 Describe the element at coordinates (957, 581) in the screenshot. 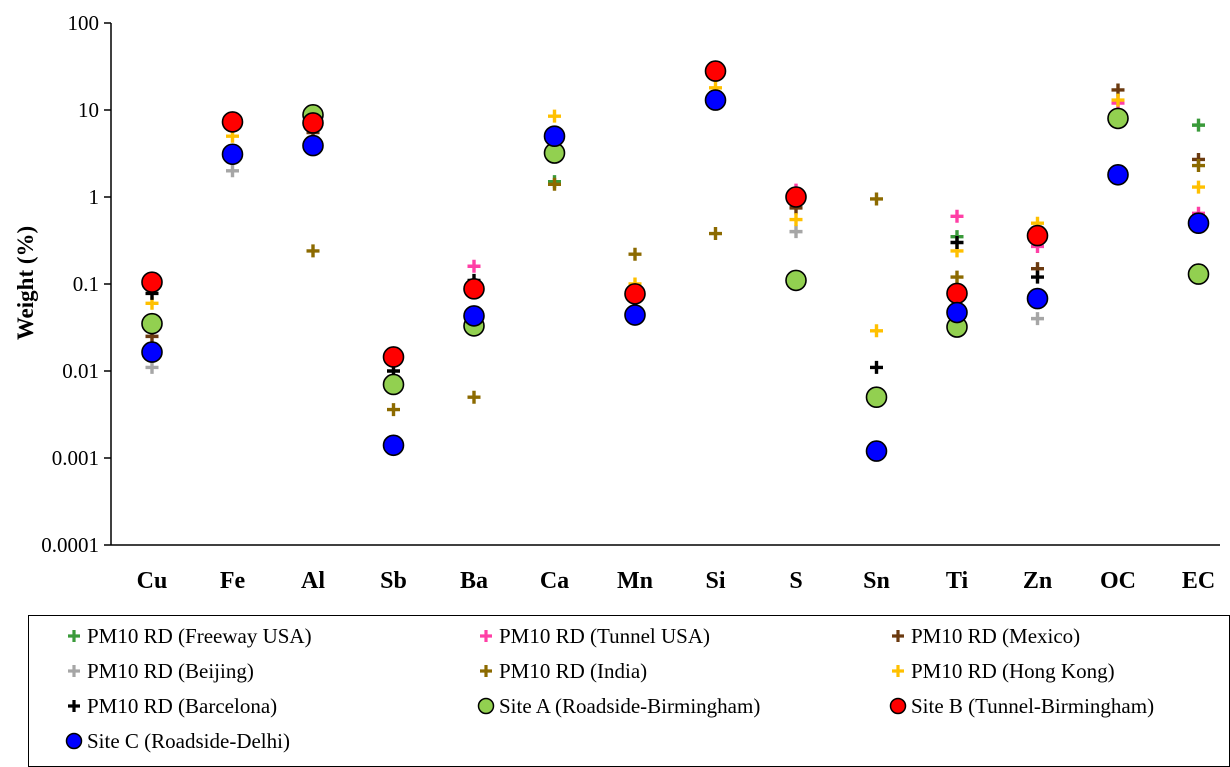

I see `x-tick-label: Ti` at that location.